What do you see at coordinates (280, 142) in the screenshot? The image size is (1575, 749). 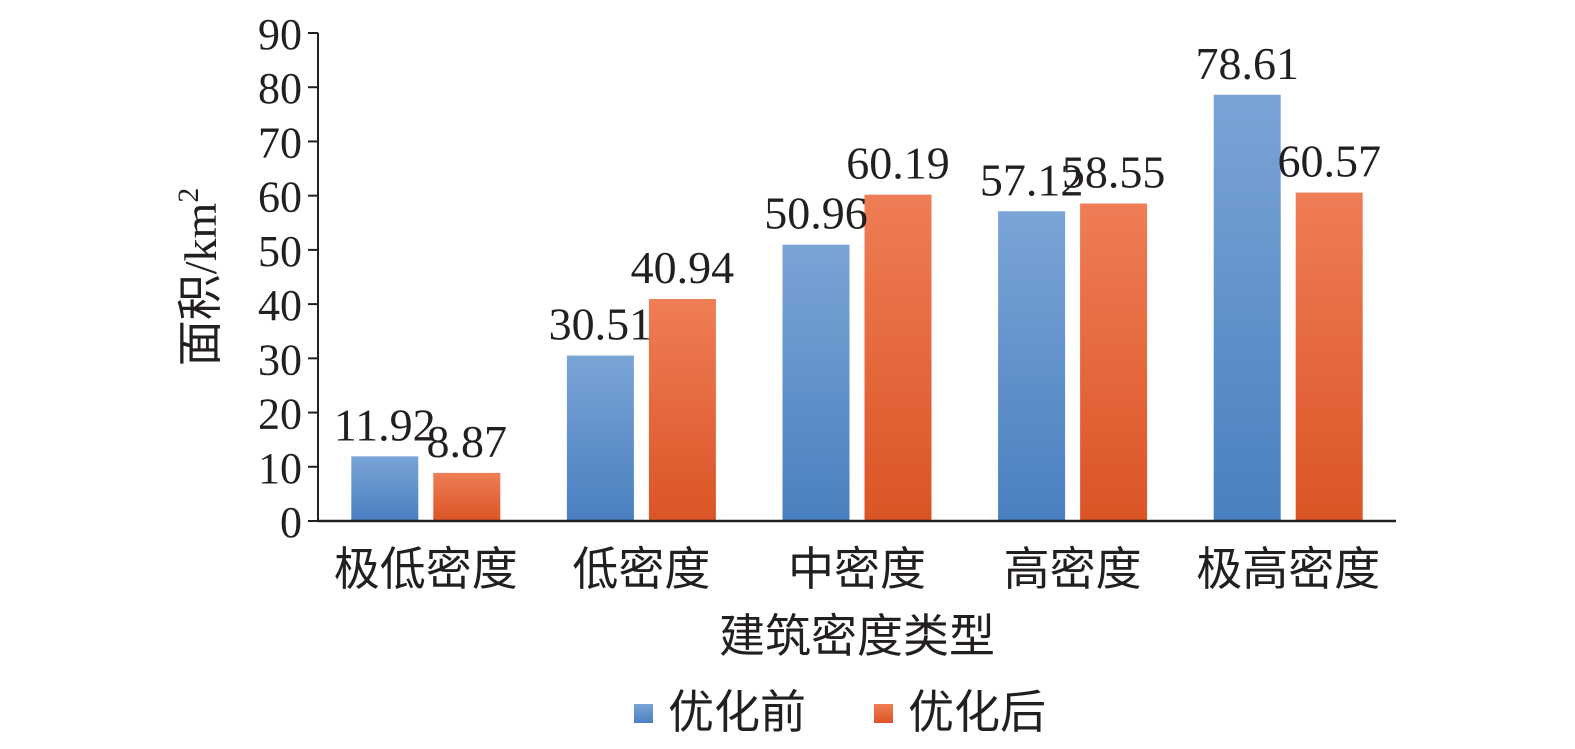 I see `y-tick-label: 70` at bounding box center [280, 142].